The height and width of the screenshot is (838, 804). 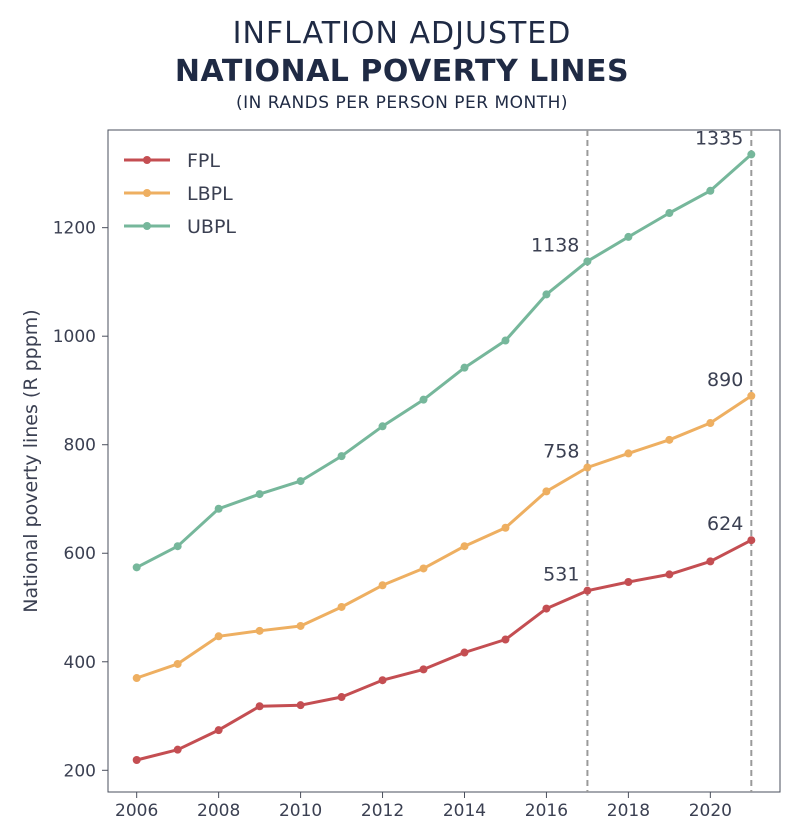 I want to click on data-point-fpl-2007, so click(x=177, y=749).